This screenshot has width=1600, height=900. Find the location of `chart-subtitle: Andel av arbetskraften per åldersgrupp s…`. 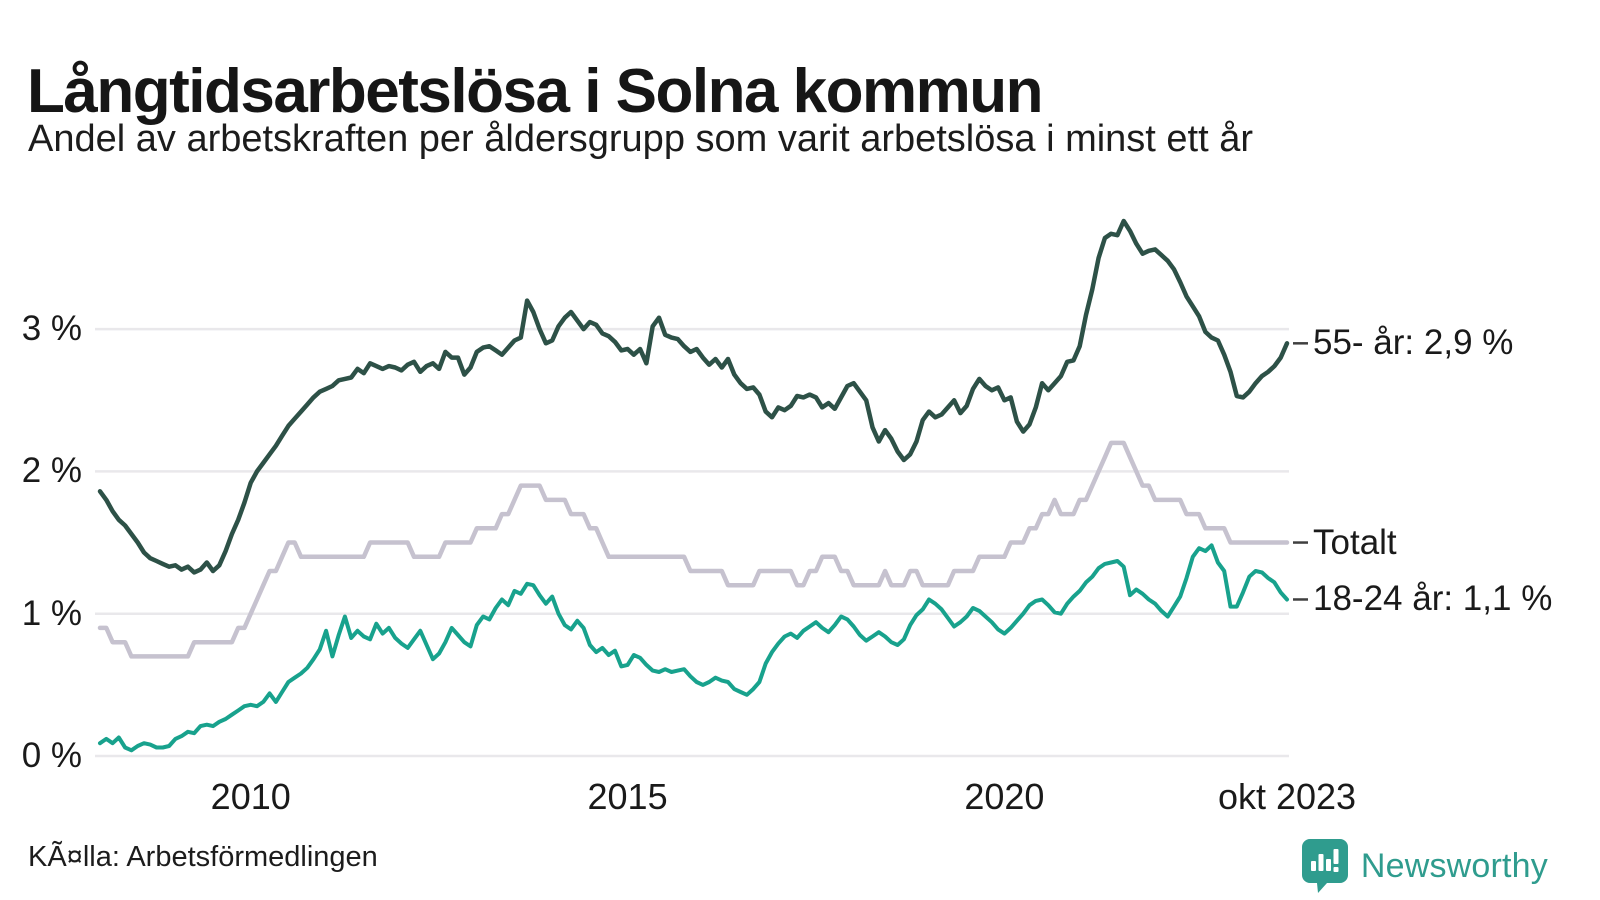

chart-subtitle: Andel av arbetskraften per åldersgrupp s… is located at coordinates (641, 139).